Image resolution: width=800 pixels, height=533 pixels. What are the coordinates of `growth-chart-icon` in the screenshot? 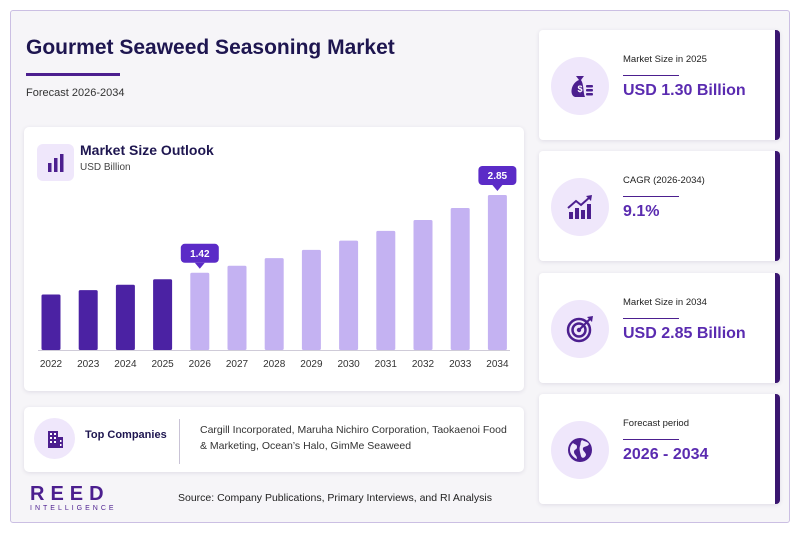 It's located at (580, 207).